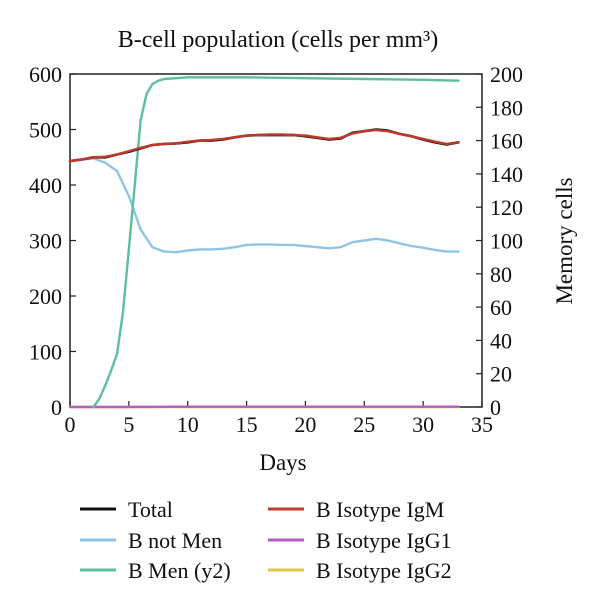 The image size is (600, 602). I want to click on x-tick-label-7: 35, so click(482, 424).